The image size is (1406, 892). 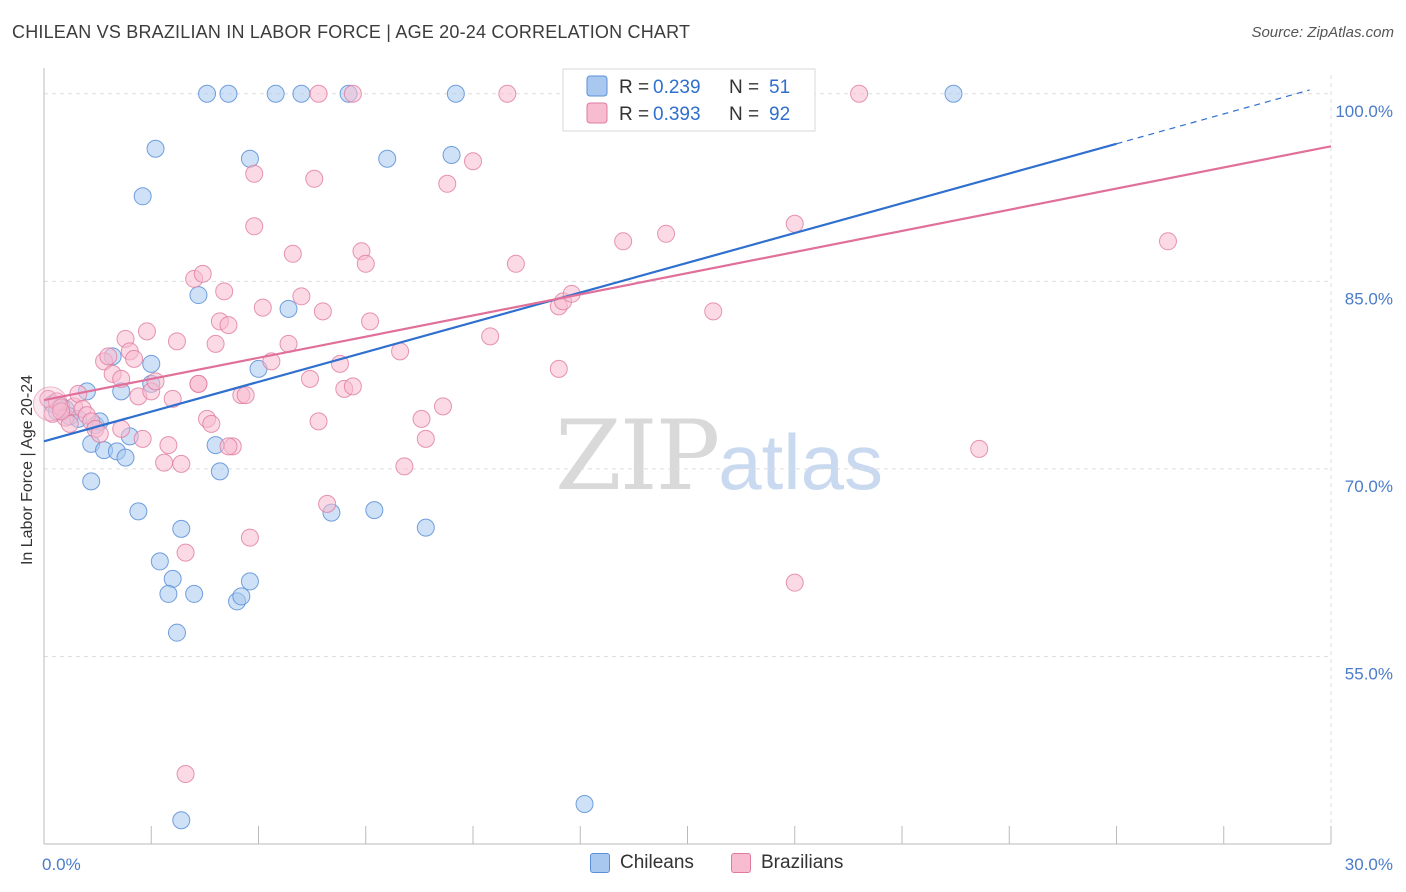 What do you see at coordinates (677, 87) in the screenshot?
I see `legend-r-value-chileans: 0.239` at bounding box center [677, 87].